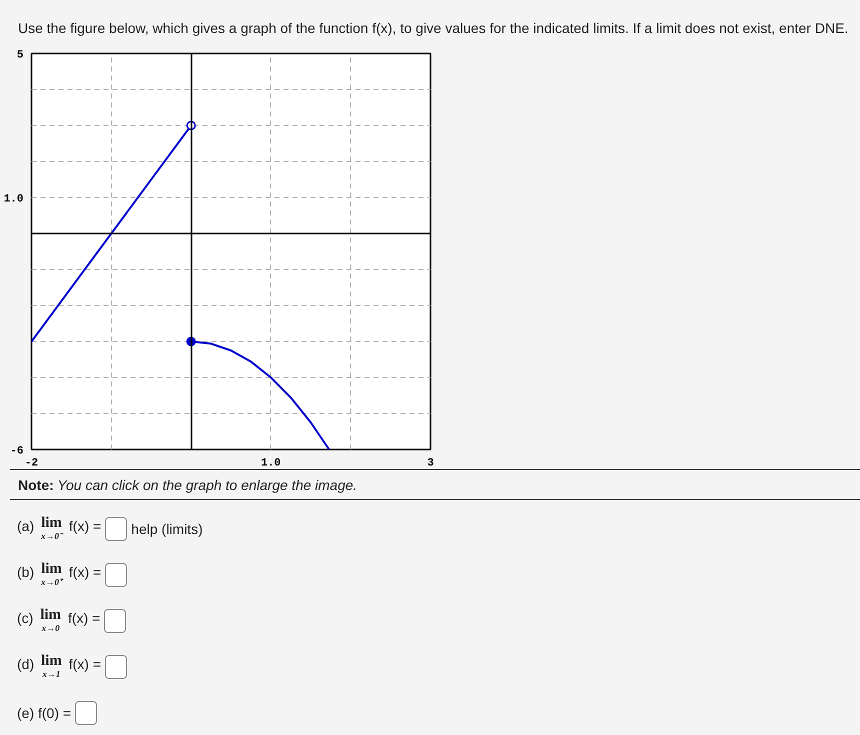 The width and height of the screenshot is (860, 735). Describe the element at coordinates (59, 574) in the screenshot. I see `text: (b) limx→0⁺ f(x) =` at that location.